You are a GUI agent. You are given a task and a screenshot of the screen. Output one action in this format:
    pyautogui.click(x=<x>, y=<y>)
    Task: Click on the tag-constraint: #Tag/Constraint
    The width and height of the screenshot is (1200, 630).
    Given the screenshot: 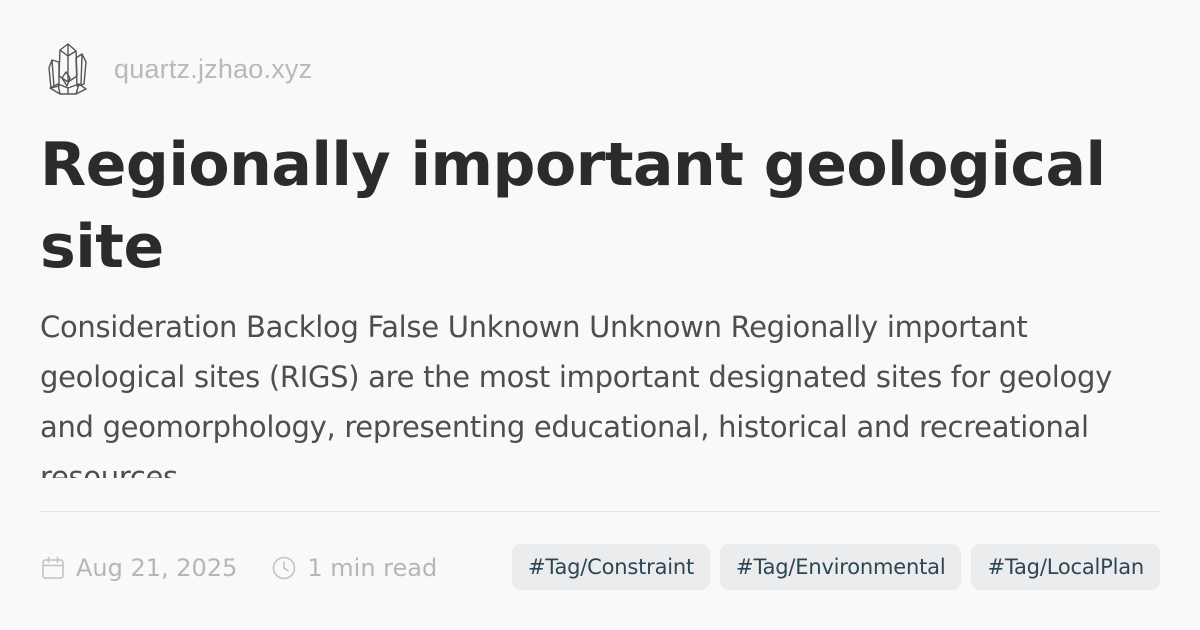 What is the action you would take?
    pyautogui.click(x=611, y=567)
    